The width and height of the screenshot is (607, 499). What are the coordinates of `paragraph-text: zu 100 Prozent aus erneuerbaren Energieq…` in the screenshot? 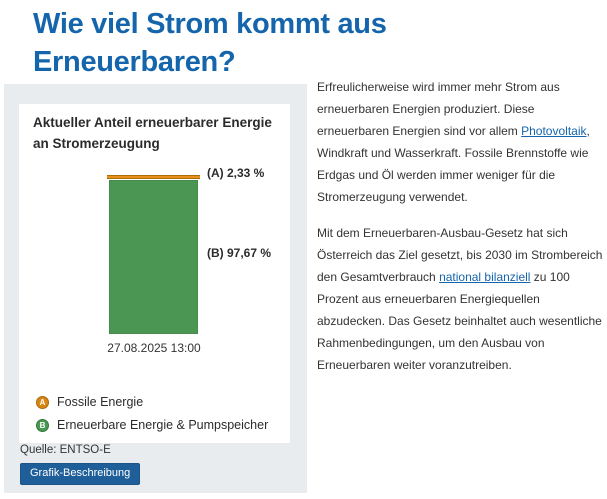 It's located at (459, 321).